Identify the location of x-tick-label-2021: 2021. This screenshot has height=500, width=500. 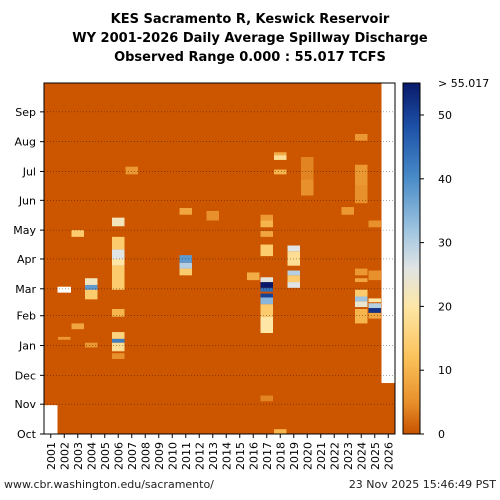
(321, 456).